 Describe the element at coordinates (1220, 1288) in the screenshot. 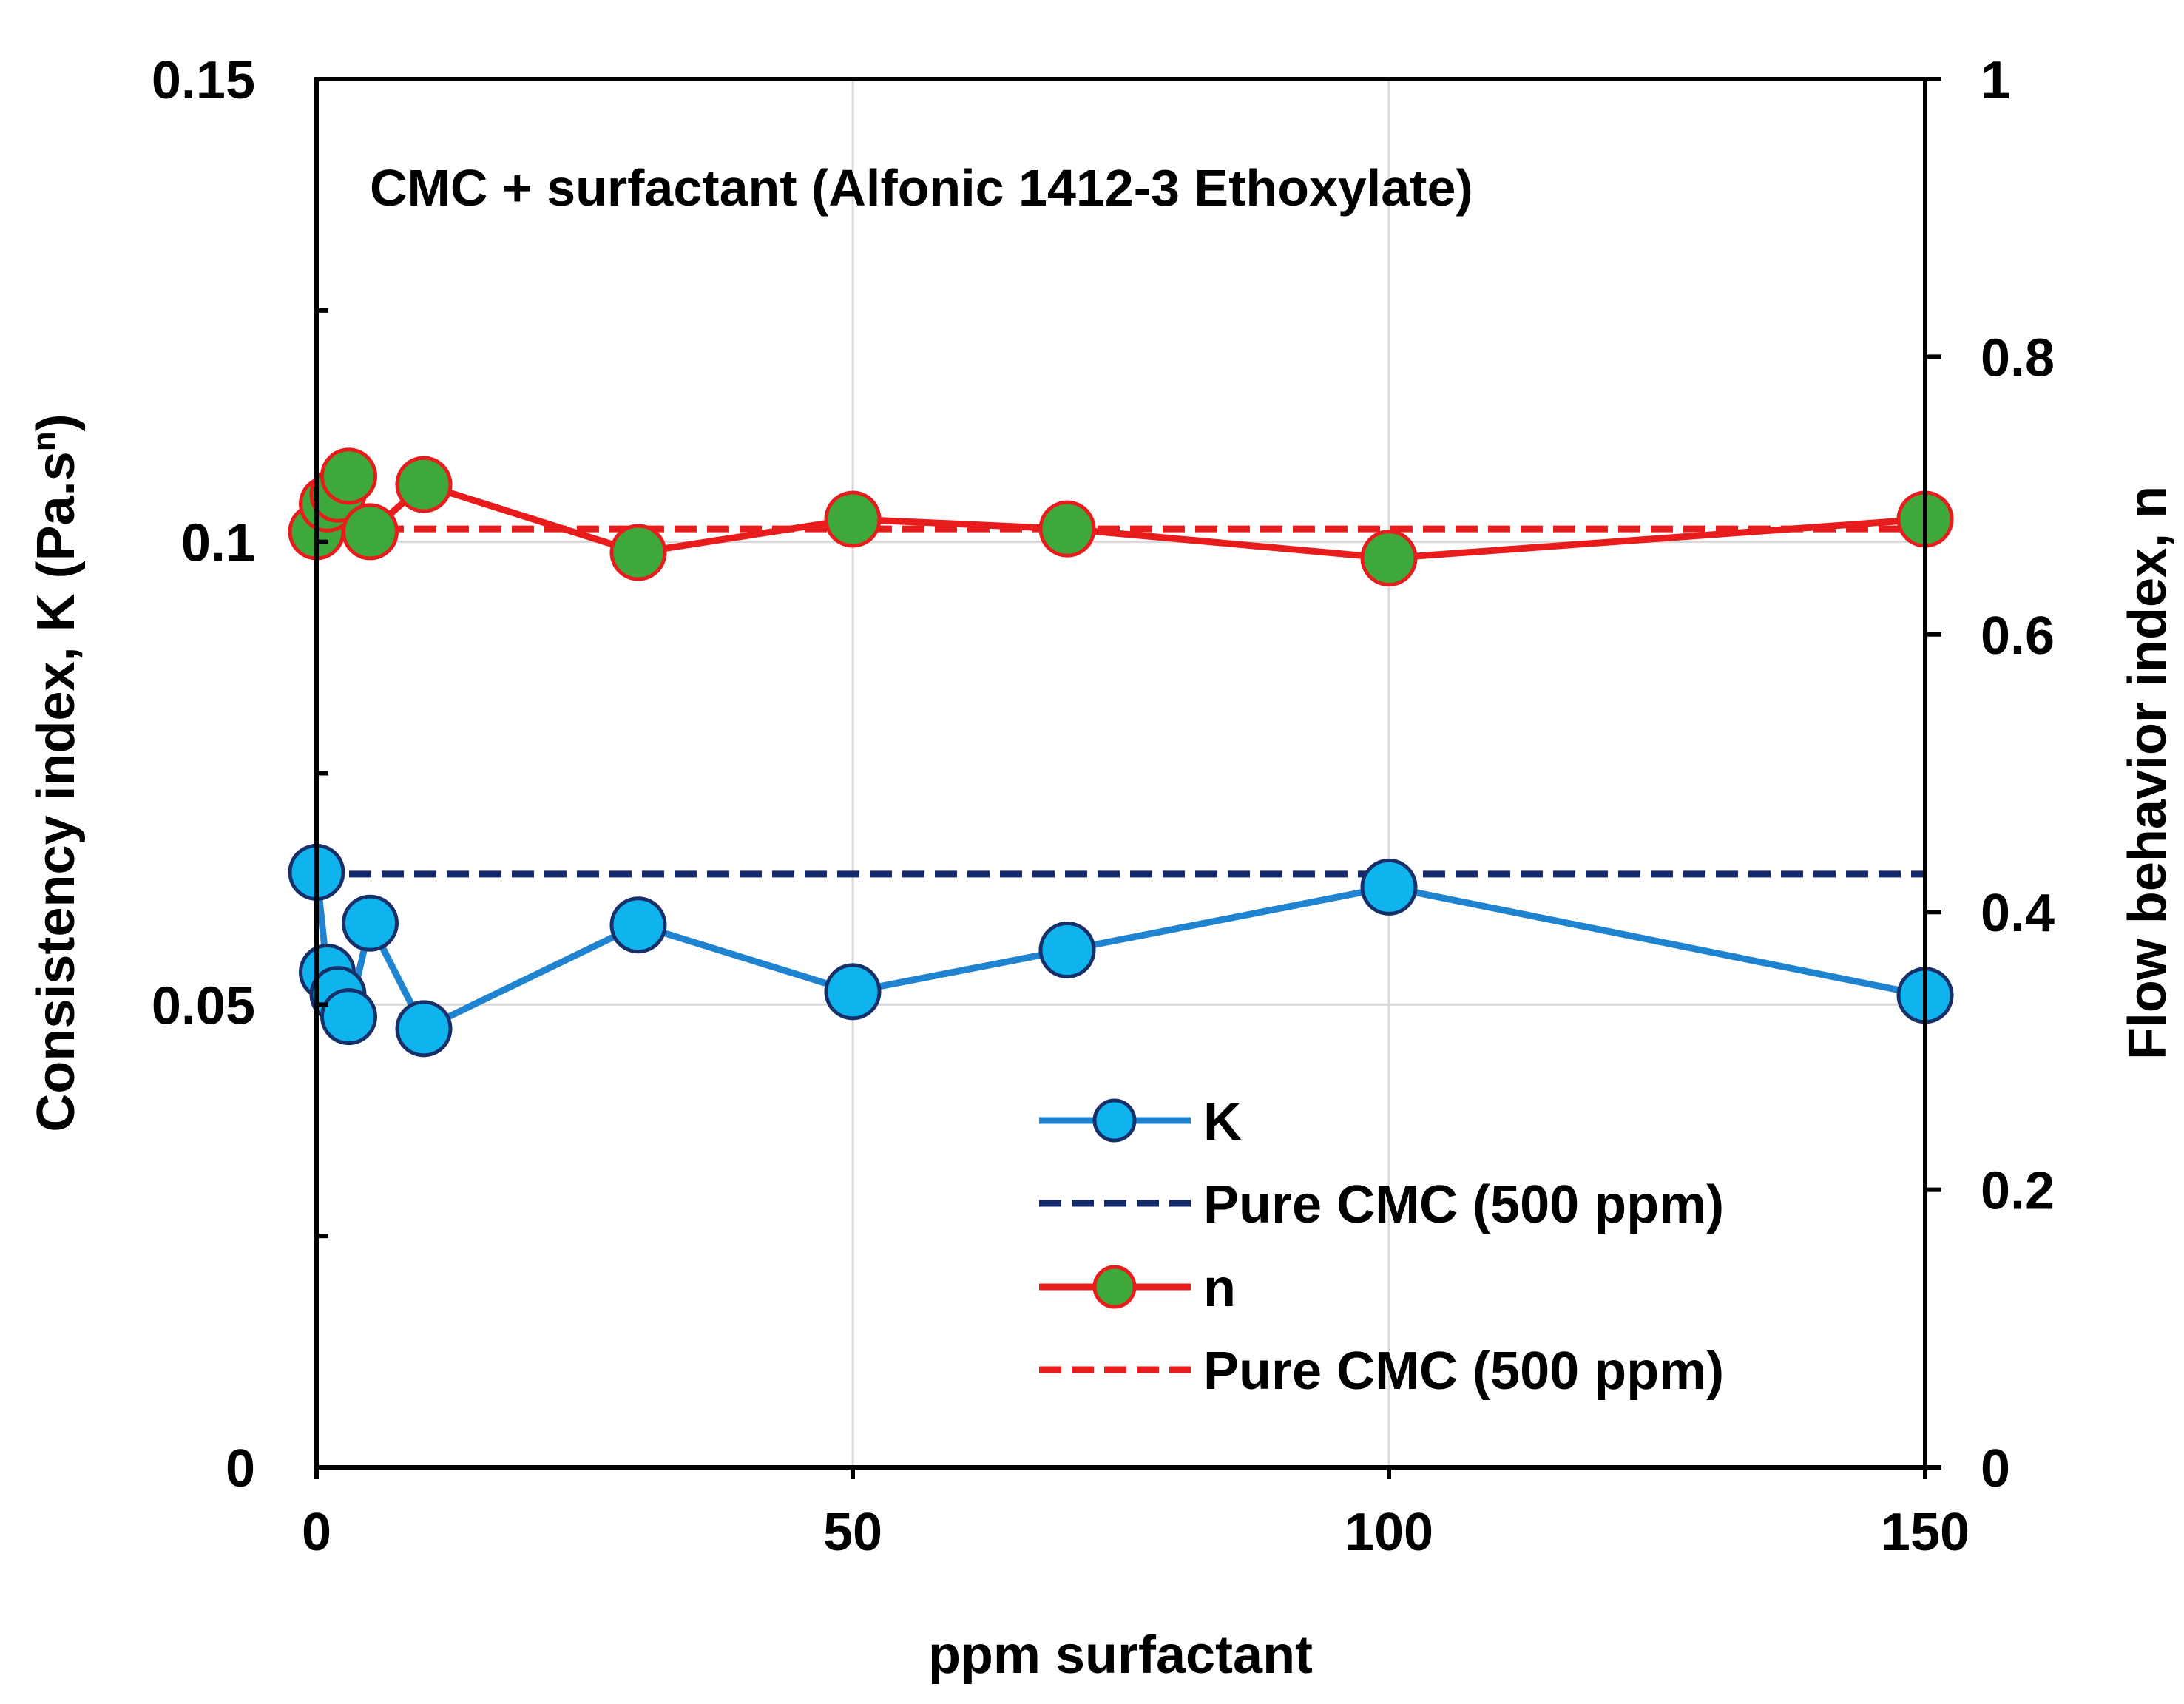

I see `legend-label-n: n` at that location.